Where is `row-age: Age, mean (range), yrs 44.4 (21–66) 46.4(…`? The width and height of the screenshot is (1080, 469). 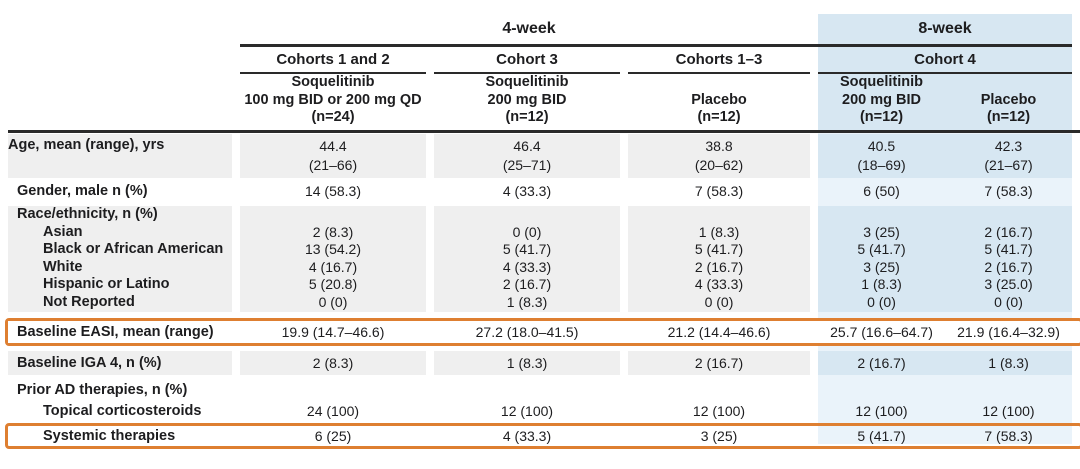 row-age: Age, mean (range), yrs 44.4 (21–66) 46.4(… is located at coordinates (544, 156).